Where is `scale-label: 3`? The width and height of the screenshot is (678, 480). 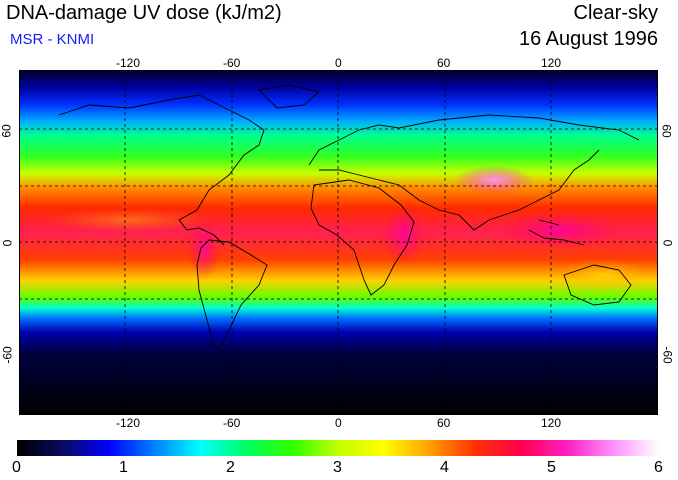 scale-label: 3 is located at coordinates (337, 467).